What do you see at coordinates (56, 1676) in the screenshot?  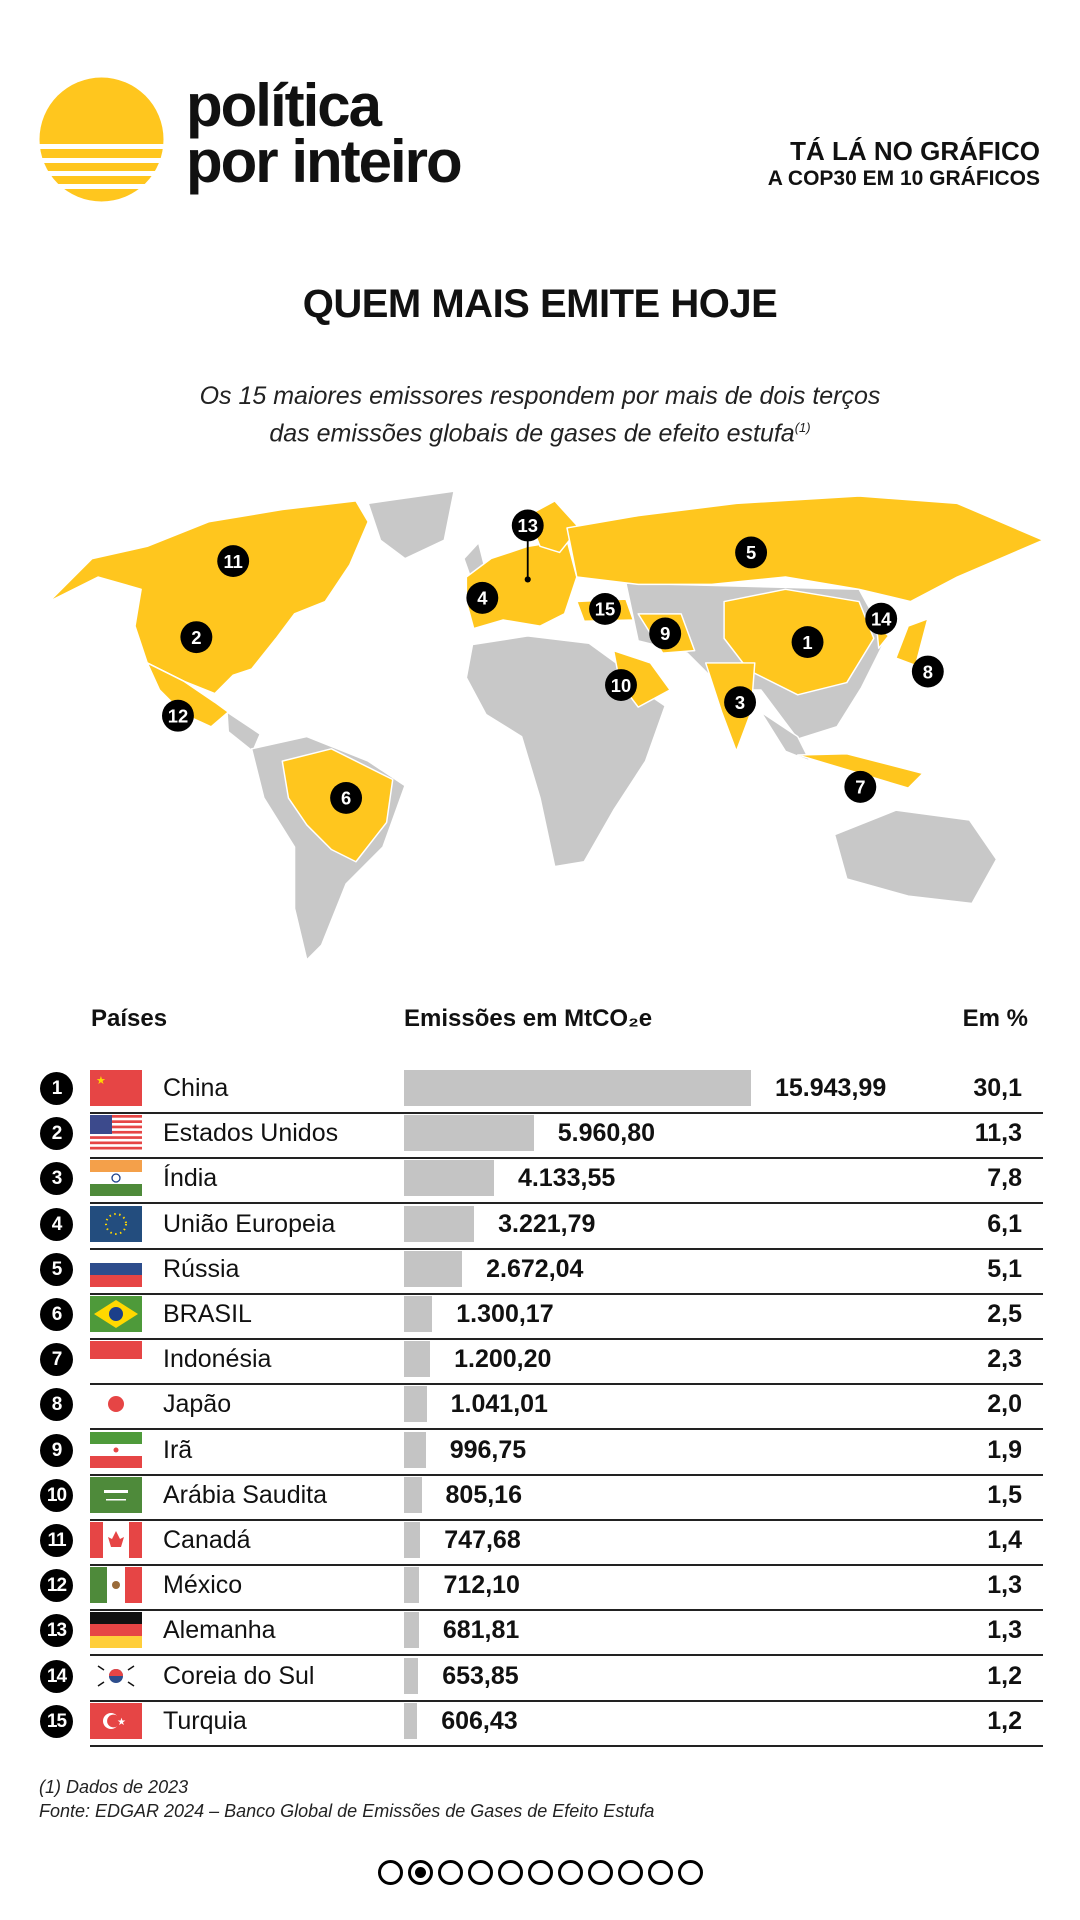 I see `rank-badge: 14` at bounding box center [56, 1676].